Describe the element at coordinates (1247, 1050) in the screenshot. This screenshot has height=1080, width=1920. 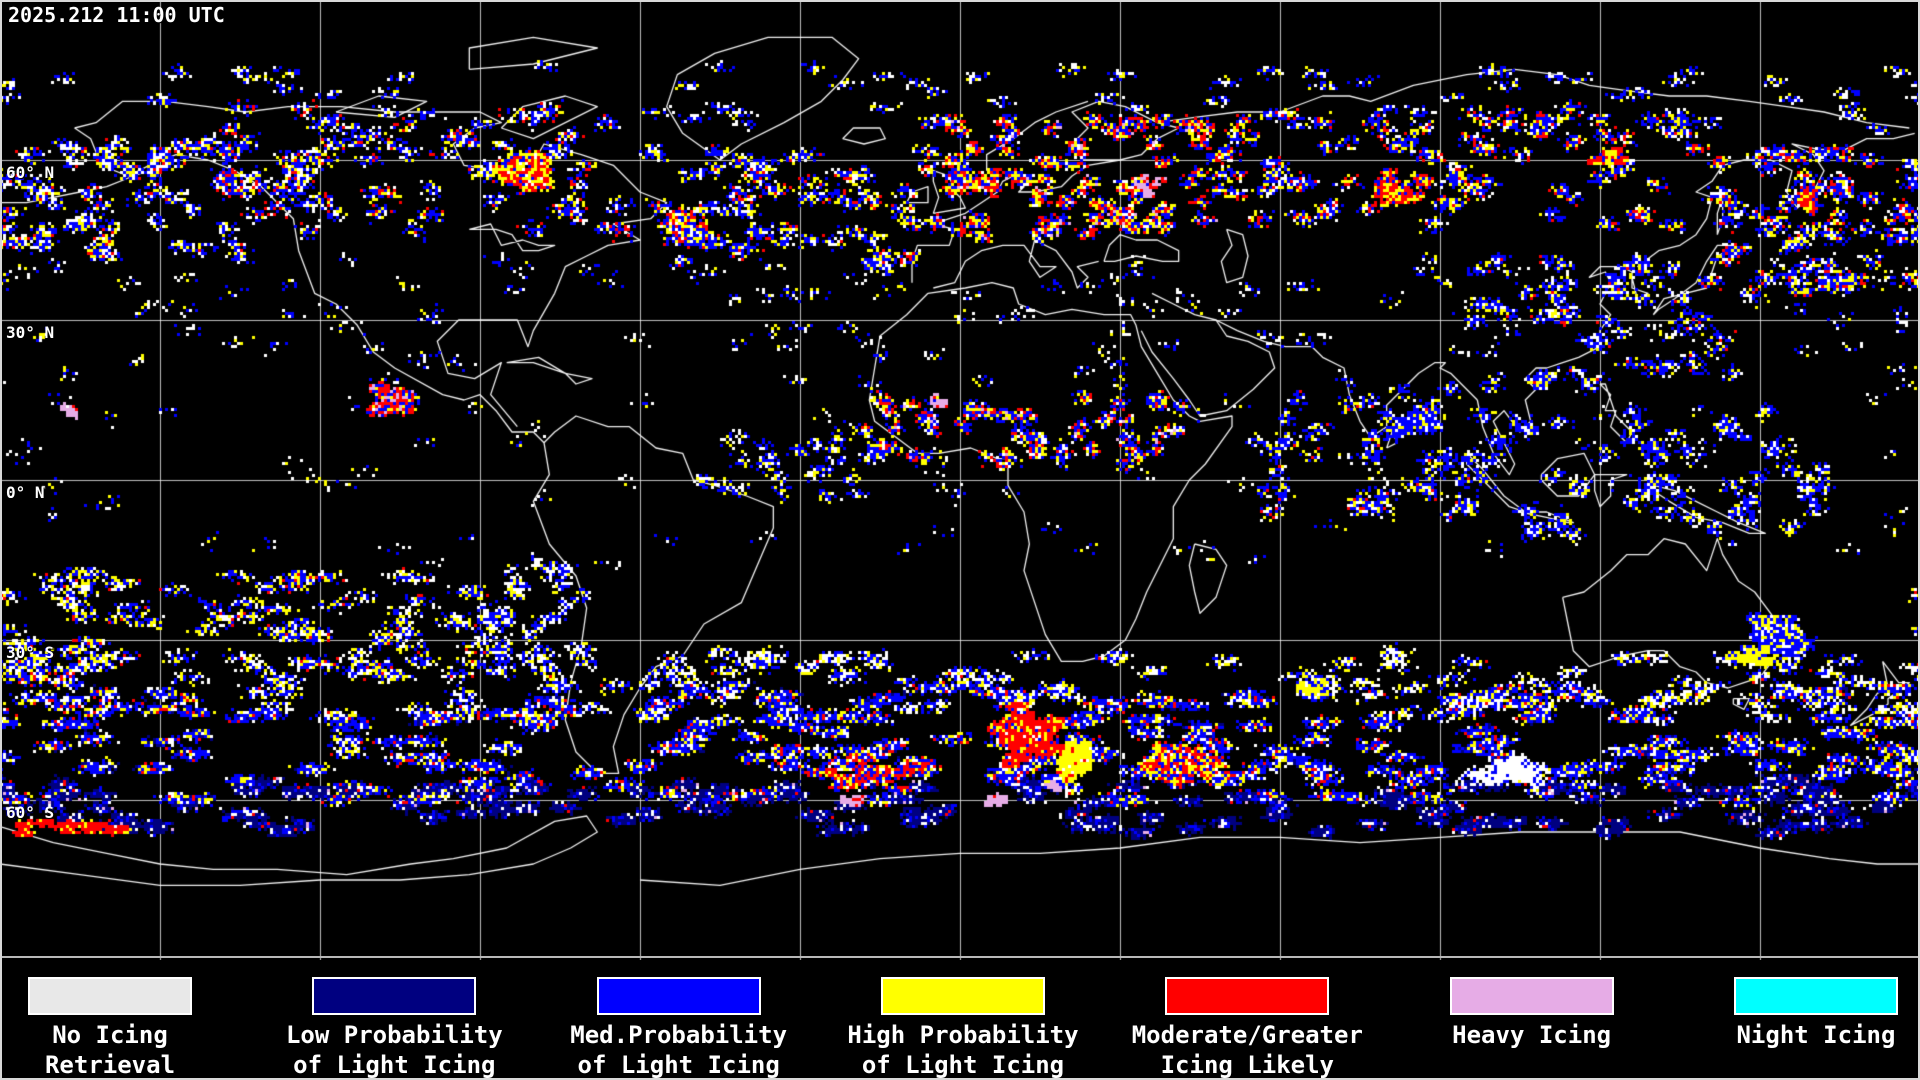
I see `legend-label: Moderate/Greater Icing Likely` at that location.